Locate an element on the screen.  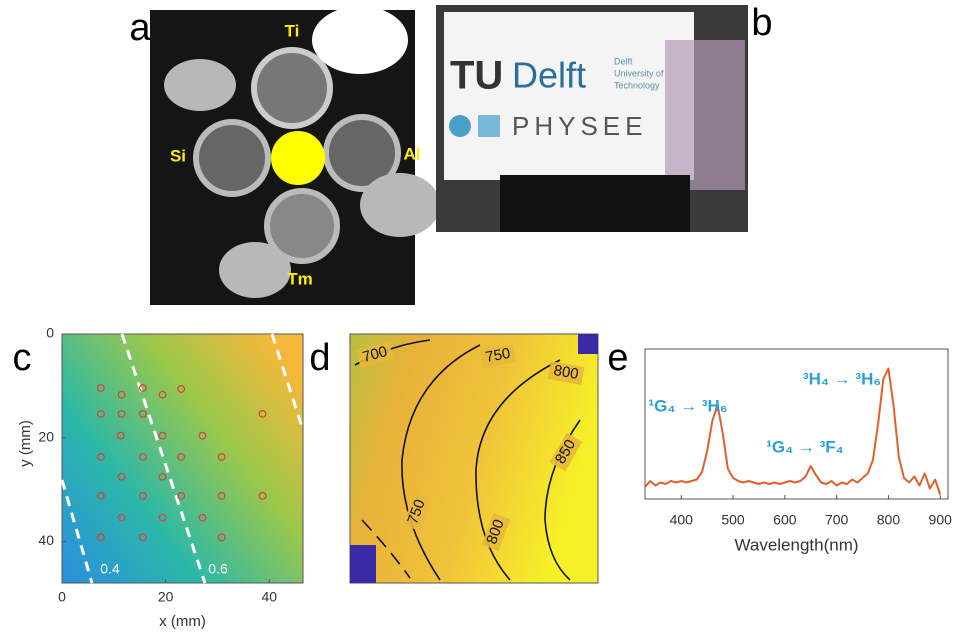
logo: Delft is located at coordinates (549, 75).